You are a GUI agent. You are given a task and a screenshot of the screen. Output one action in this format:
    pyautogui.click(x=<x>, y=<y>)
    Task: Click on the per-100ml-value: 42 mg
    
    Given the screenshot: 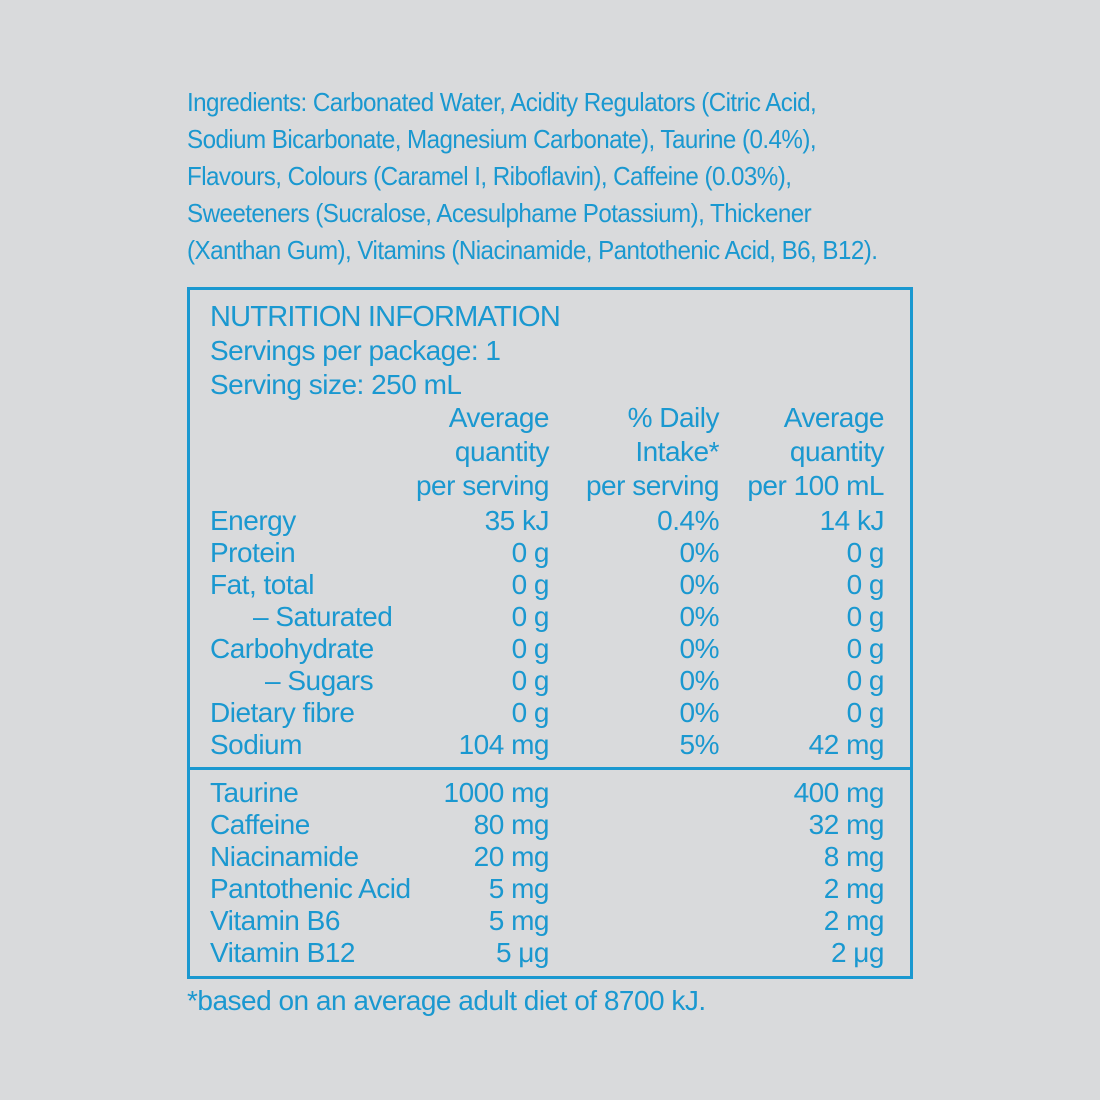 What is the action you would take?
    pyautogui.click(x=846, y=744)
    